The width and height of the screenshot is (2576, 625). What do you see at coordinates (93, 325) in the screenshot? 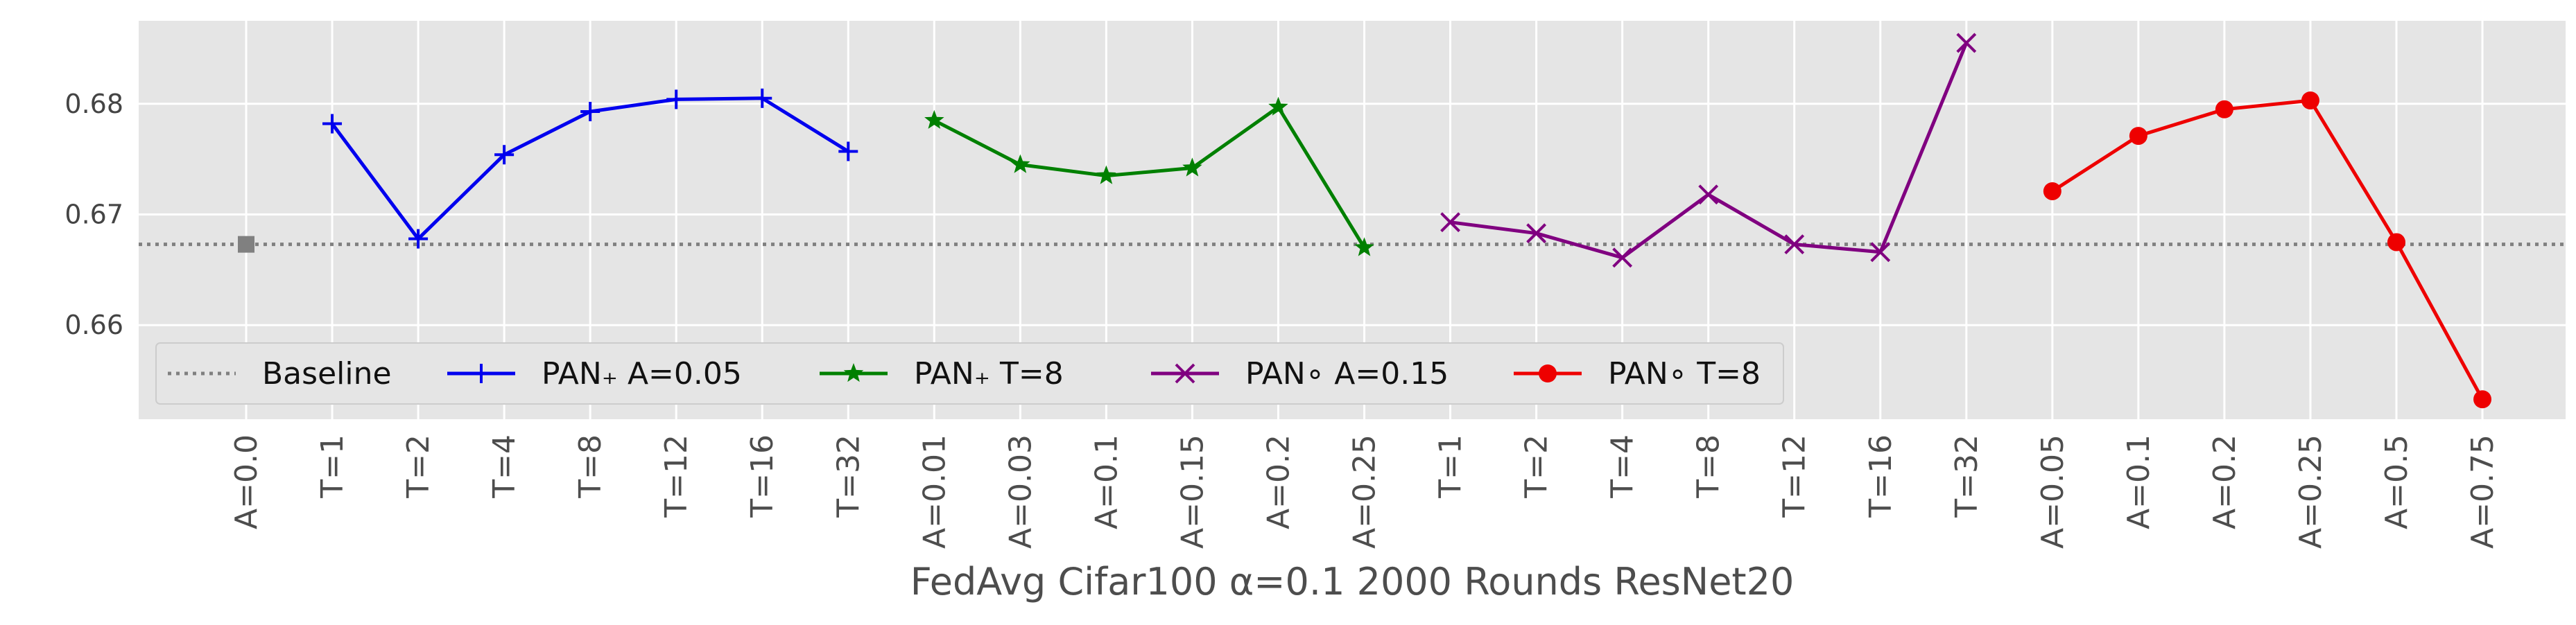
I see `y-tick-label: 0.66` at bounding box center [93, 325].